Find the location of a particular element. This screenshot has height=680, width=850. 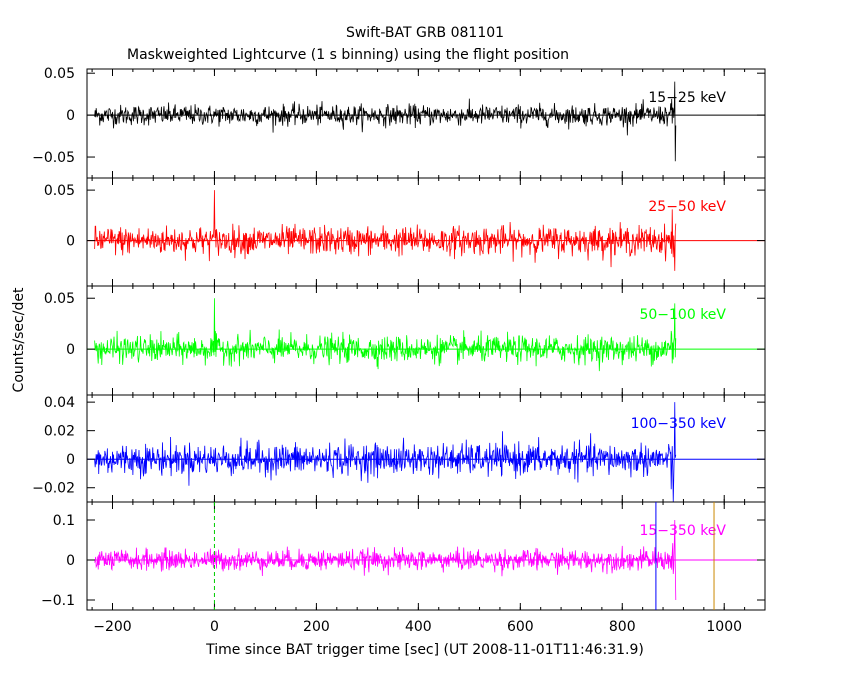

panel-1: −0.05 0 0.05 15−25 keV is located at coordinates (399, 122).